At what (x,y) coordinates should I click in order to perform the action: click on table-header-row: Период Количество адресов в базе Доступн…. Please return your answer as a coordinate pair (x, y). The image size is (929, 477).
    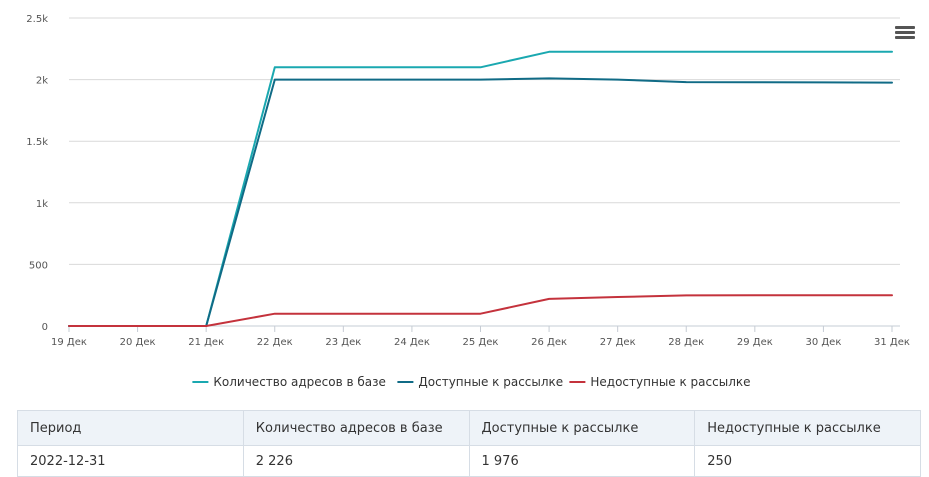
    Looking at the image, I should click on (469, 428).